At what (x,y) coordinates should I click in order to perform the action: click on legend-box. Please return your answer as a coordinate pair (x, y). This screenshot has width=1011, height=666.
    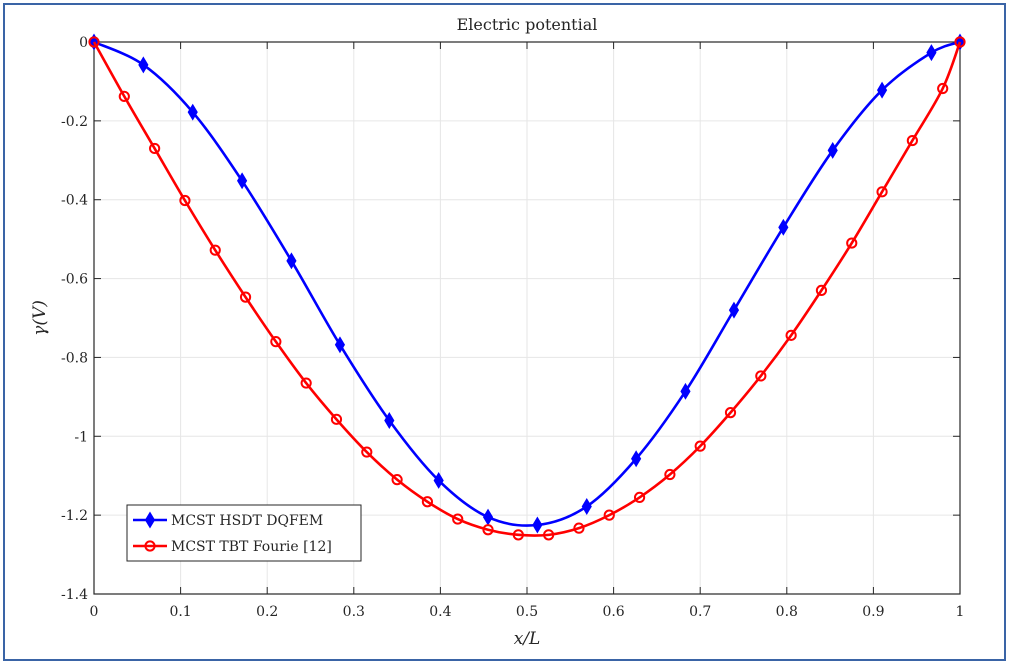
    Looking at the image, I should click on (244, 533).